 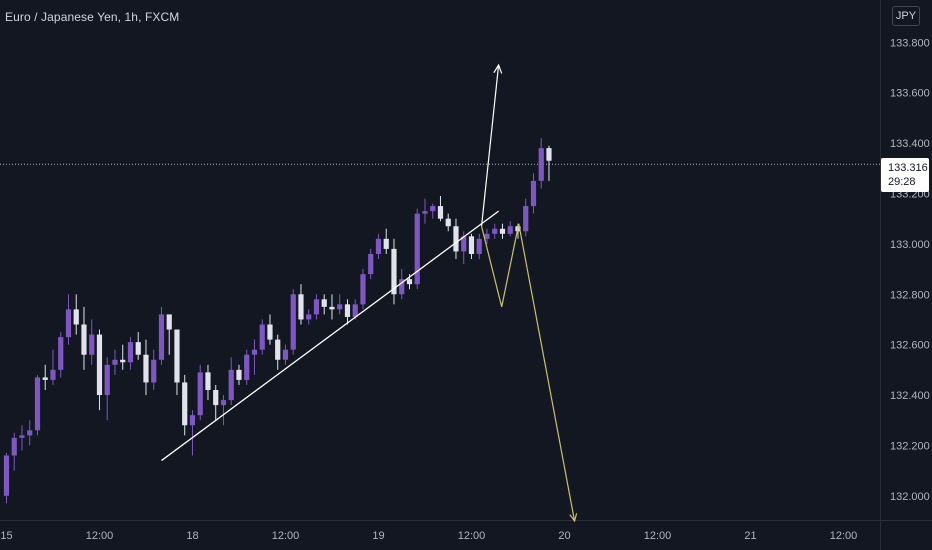 What do you see at coordinates (906, 16) in the screenshot?
I see `currency-button: JPY` at bounding box center [906, 16].